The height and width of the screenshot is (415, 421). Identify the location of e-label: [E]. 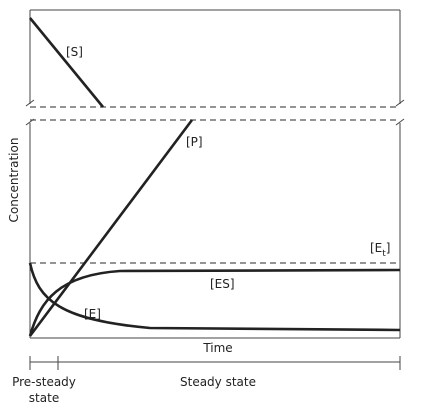
(92, 314).